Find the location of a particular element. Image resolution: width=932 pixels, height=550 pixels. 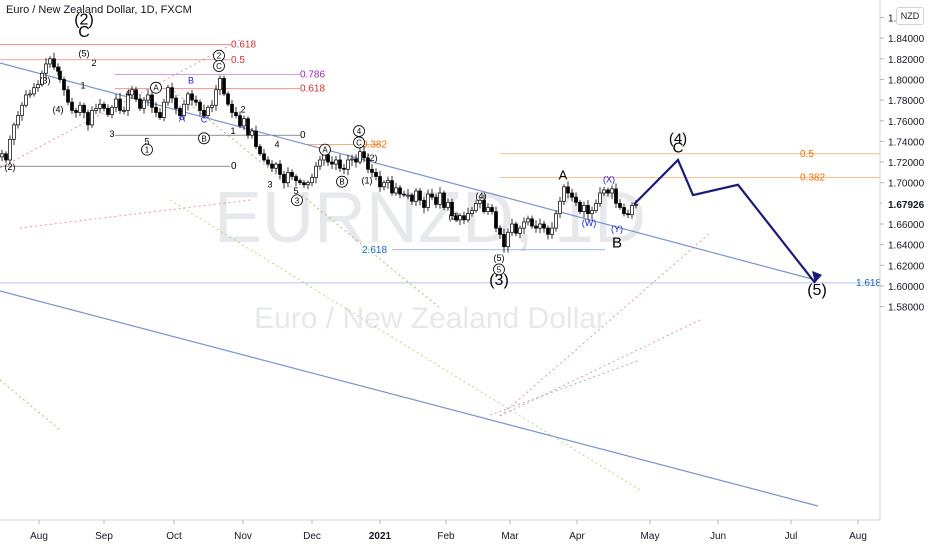

watermark: EURNZD, 1D Euro / New Zealand Dollar is located at coordinates (430, 256).